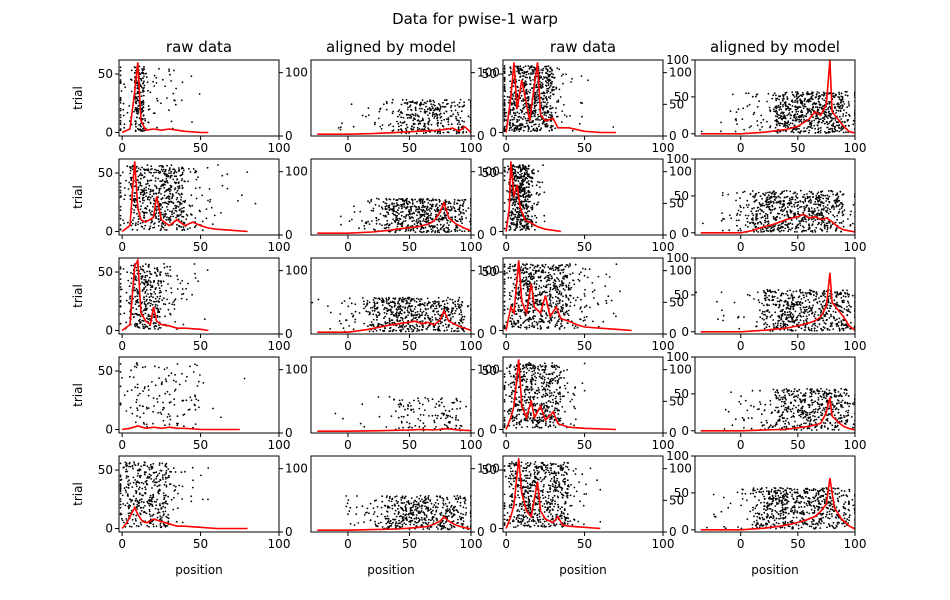 The width and height of the screenshot is (950, 600). Describe the element at coordinates (289, 334) in the screenshot. I see `right-y-tick-label: 0` at that location.